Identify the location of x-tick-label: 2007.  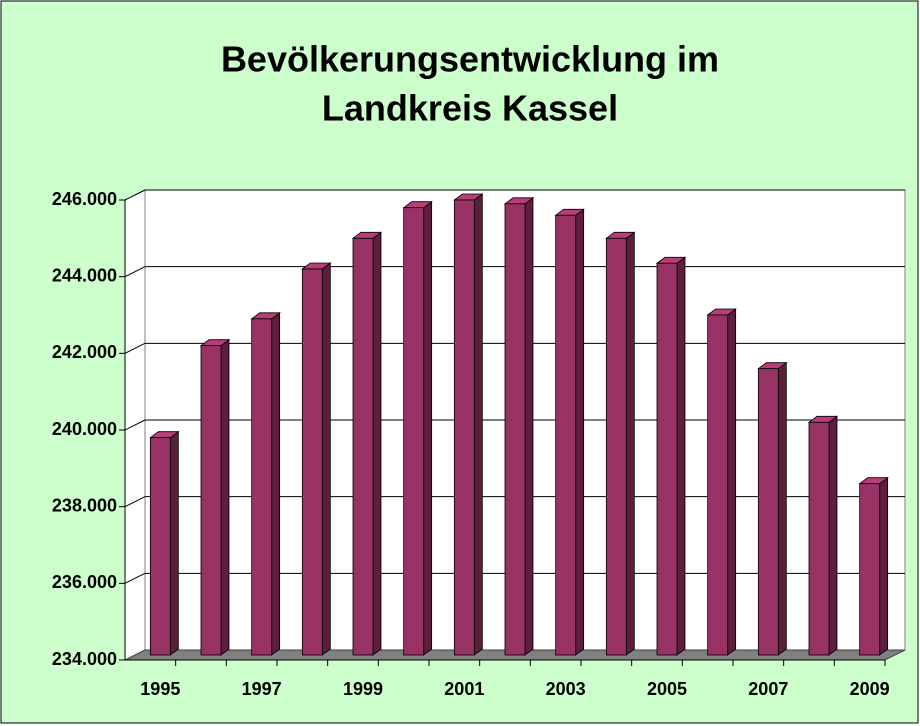
(768, 689).